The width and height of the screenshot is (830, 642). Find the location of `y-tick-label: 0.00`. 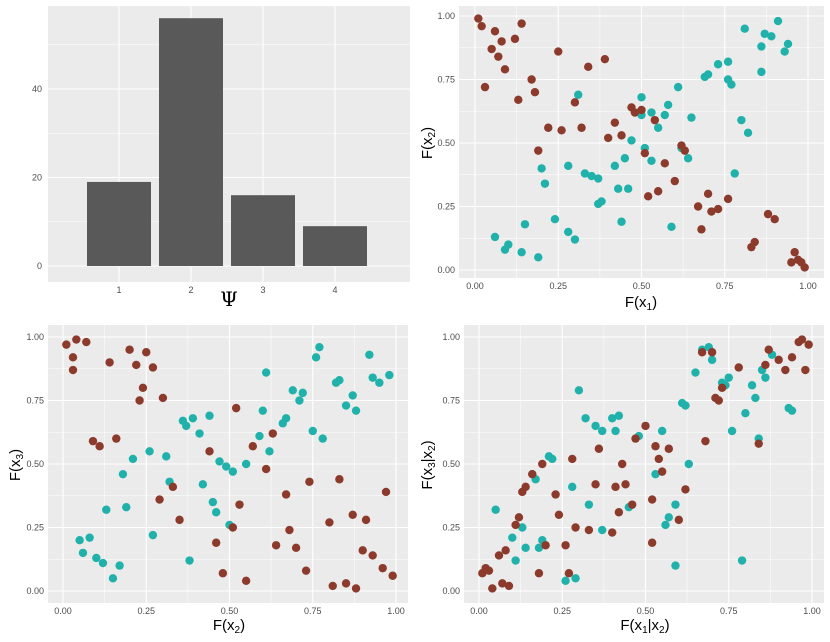

y-tick-label: 0.00 is located at coordinates (446, 270).